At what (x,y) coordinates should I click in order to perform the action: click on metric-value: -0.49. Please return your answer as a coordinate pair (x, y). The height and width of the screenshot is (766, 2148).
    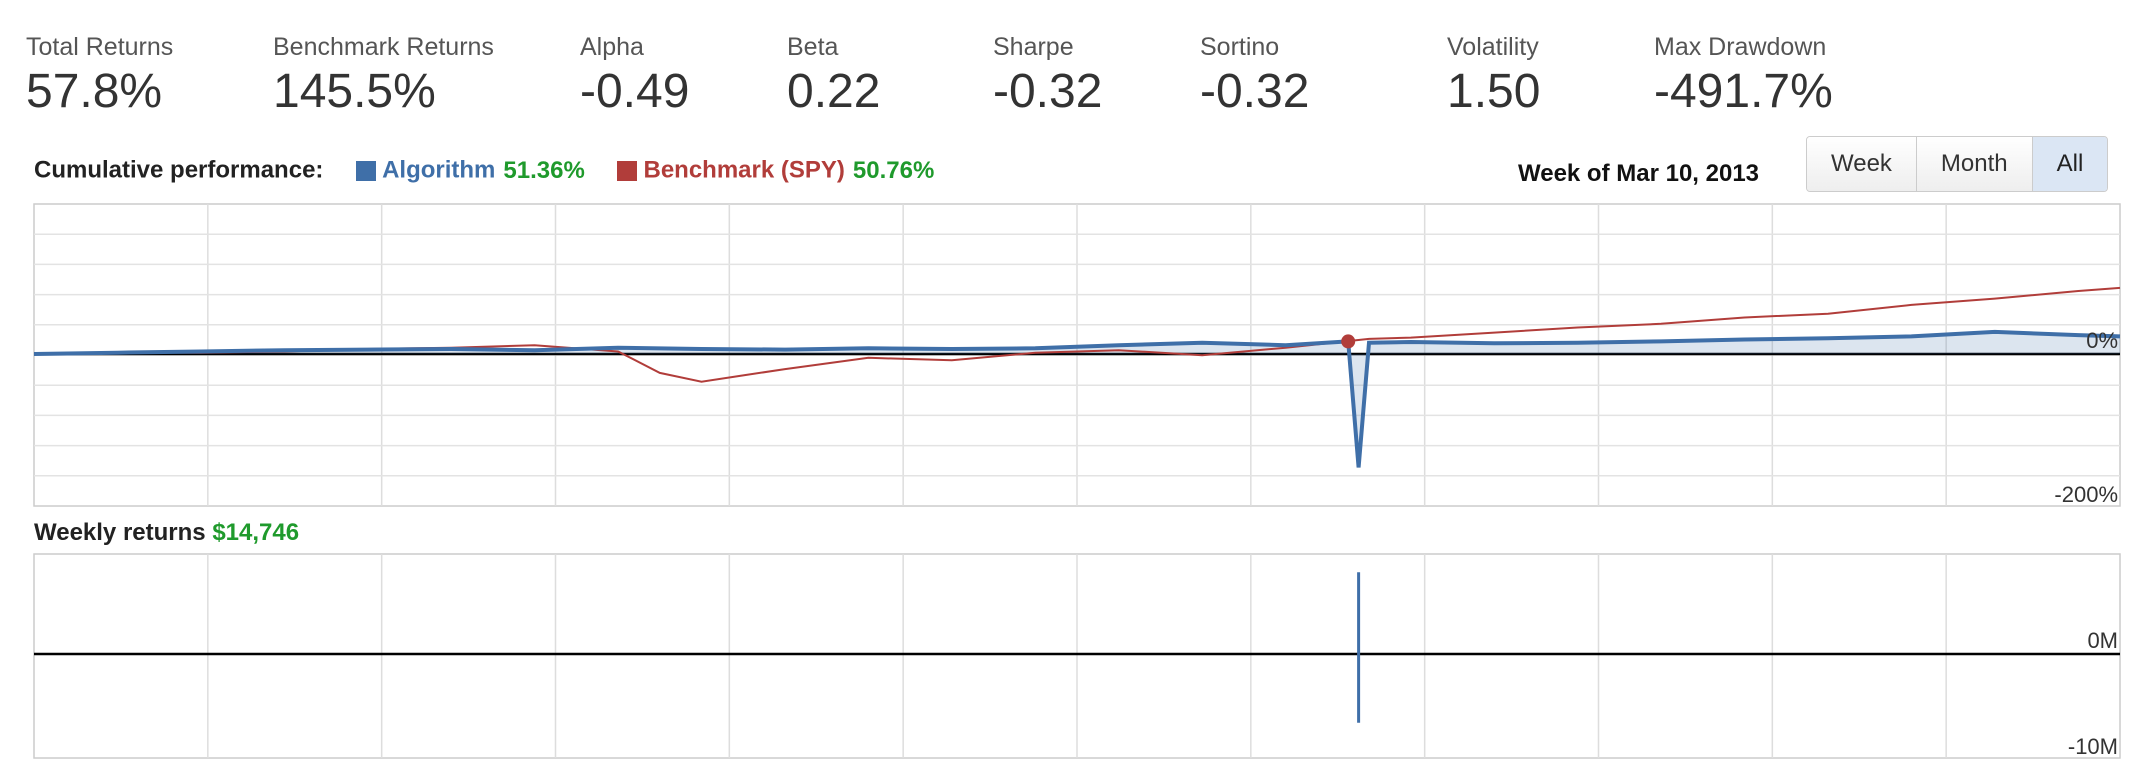
    Looking at the image, I should click on (635, 91).